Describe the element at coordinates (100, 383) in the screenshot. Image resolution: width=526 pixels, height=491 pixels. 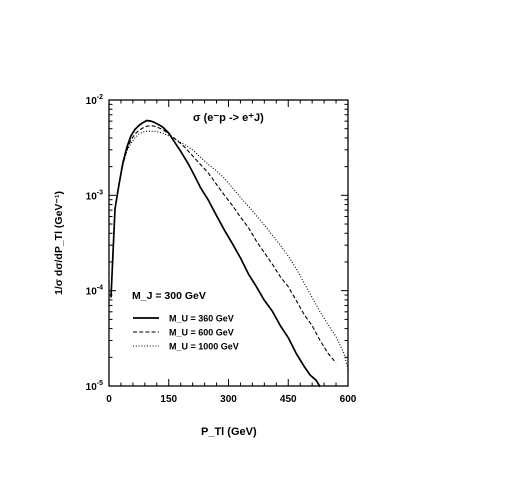
I see `y-tick-exponent: -5` at that location.